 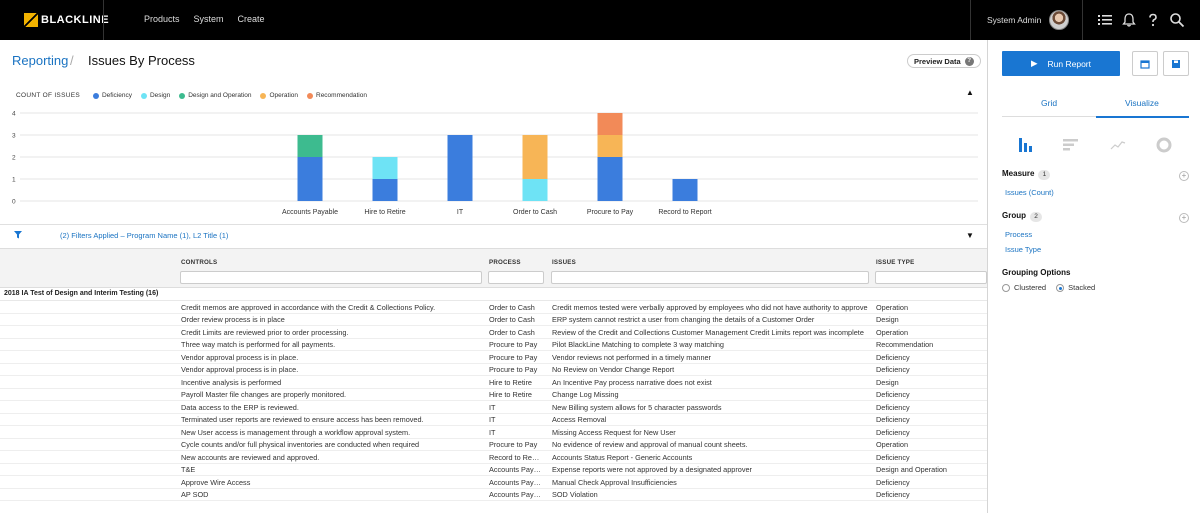 What do you see at coordinates (1153, 20) in the screenshot?
I see `help-icon` at bounding box center [1153, 20].